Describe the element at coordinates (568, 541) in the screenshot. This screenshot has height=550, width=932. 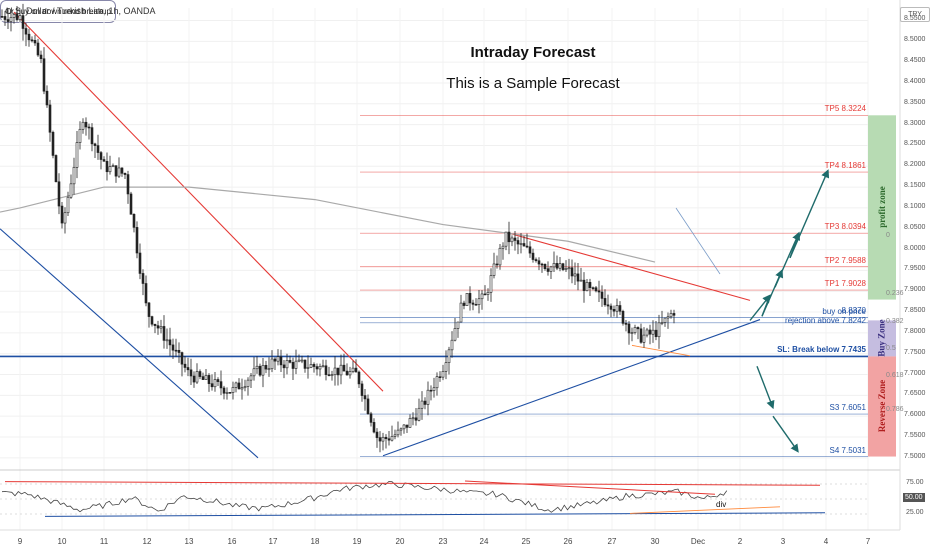
I see `x-tick-label: 26` at that location.